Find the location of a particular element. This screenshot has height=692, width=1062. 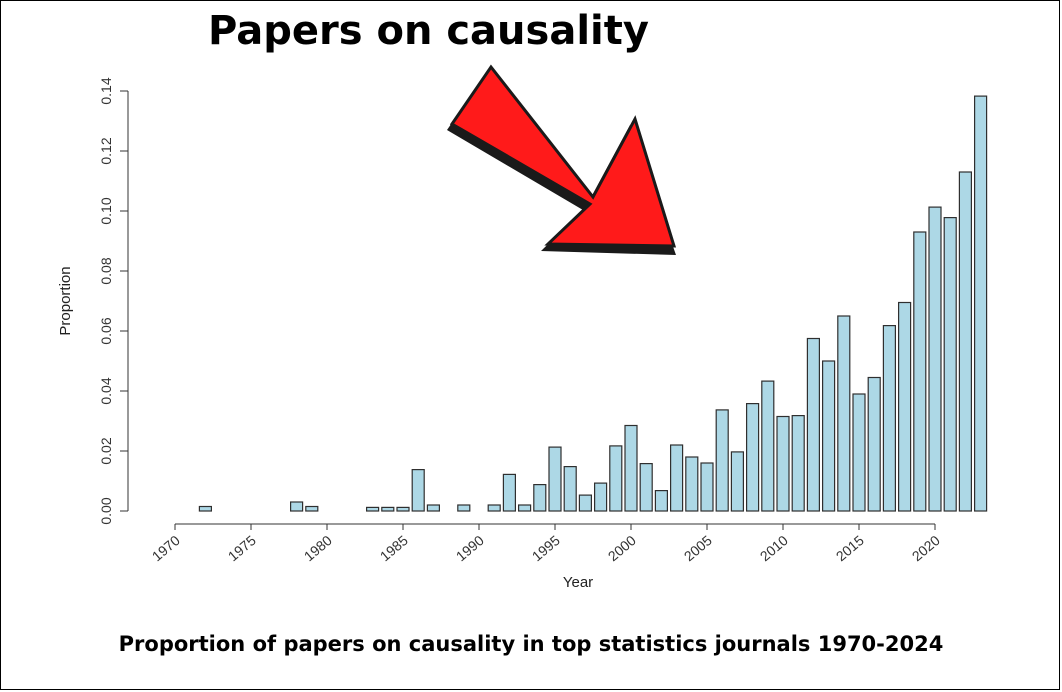

y-tick-label: 0.08 is located at coordinates (106, 270).